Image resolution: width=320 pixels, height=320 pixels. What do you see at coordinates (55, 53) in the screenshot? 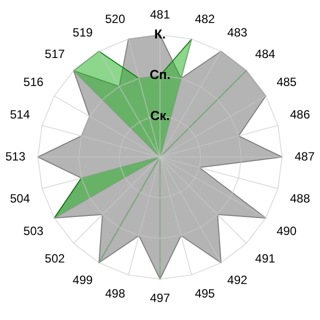
I see `spoke-label: 517` at bounding box center [55, 53].